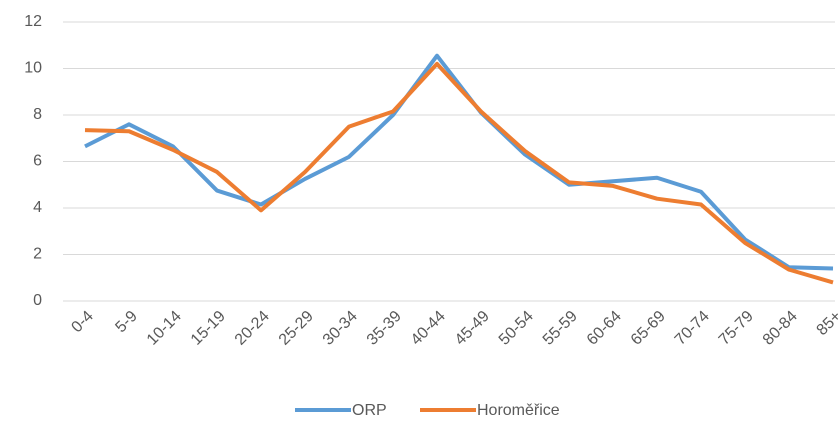  Describe the element at coordinates (208, 328) in the screenshot. I see `x-tick-label: 15-19` at that location.